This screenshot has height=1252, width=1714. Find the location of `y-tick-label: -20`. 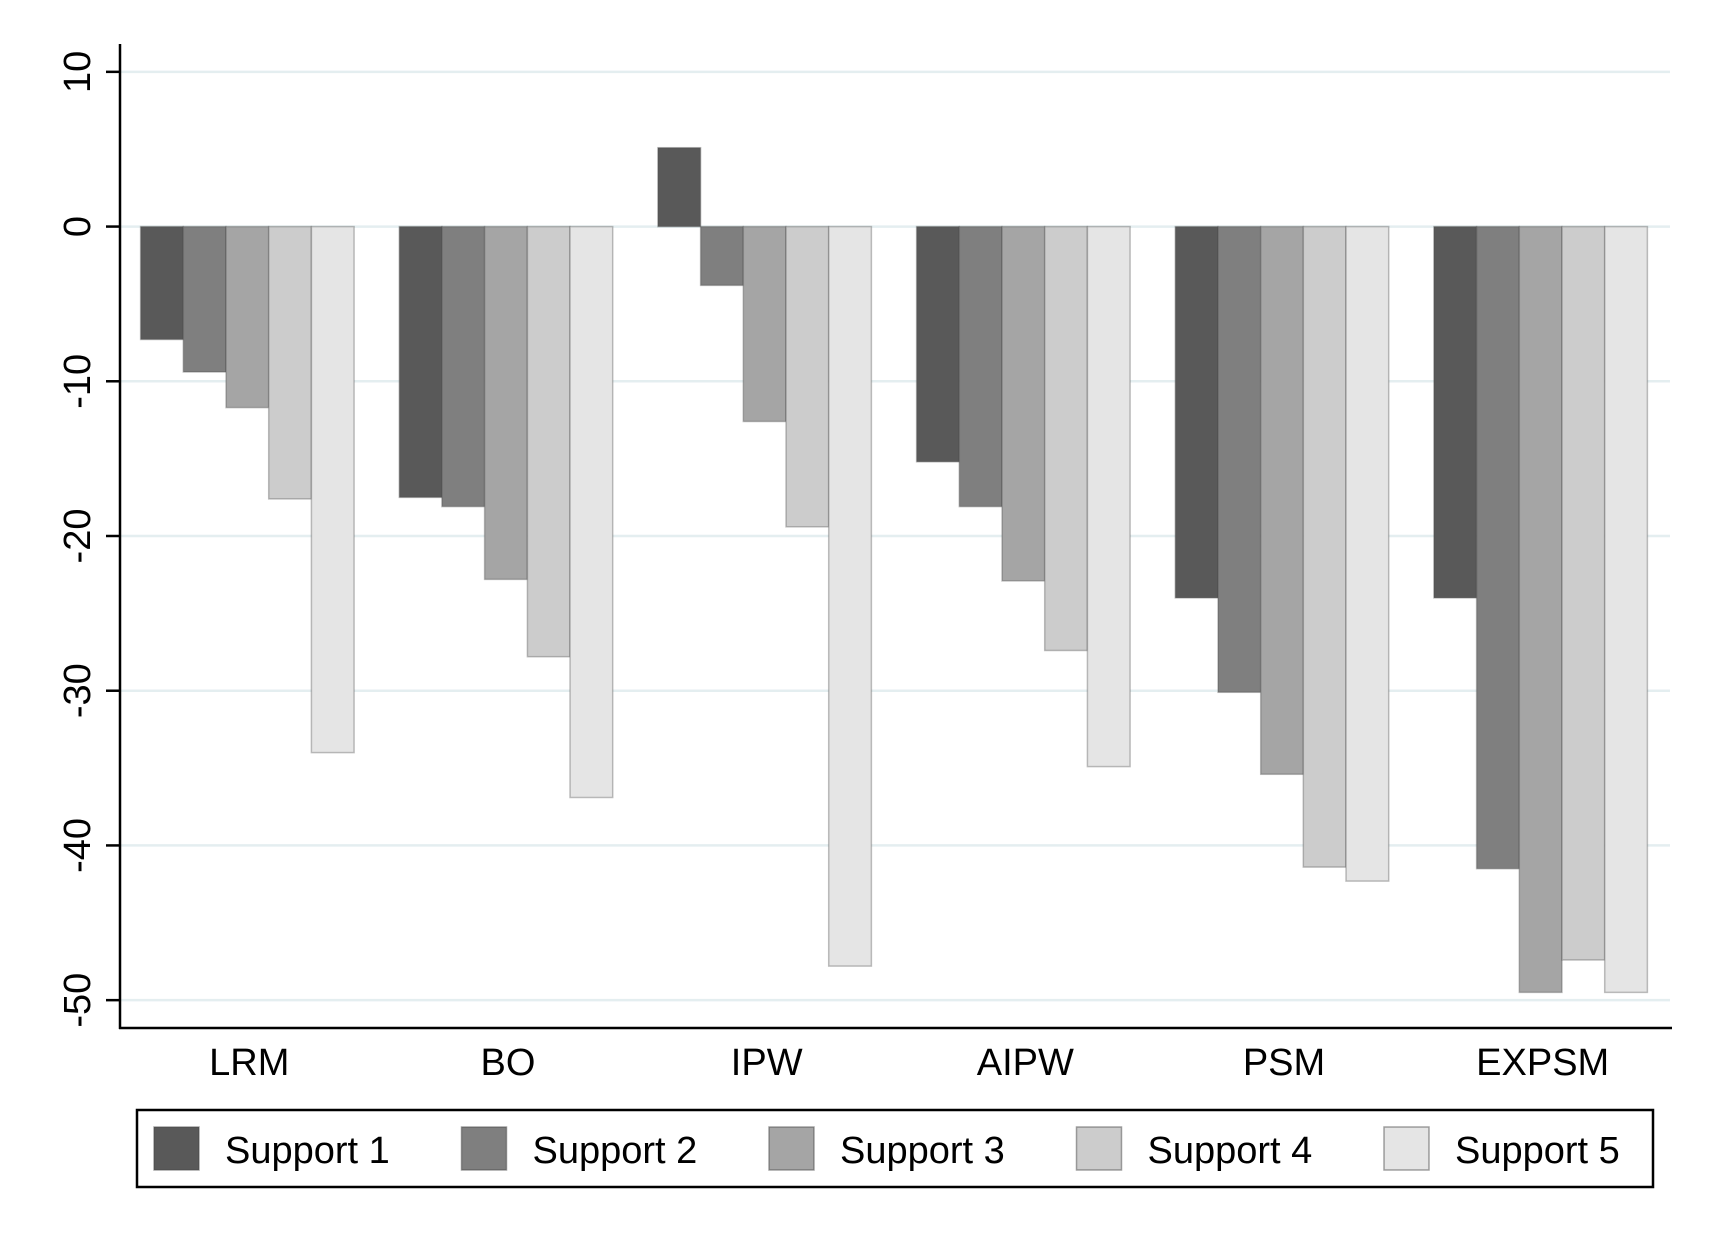

y-tick-label: -20 is located at coordinates (78, 536).